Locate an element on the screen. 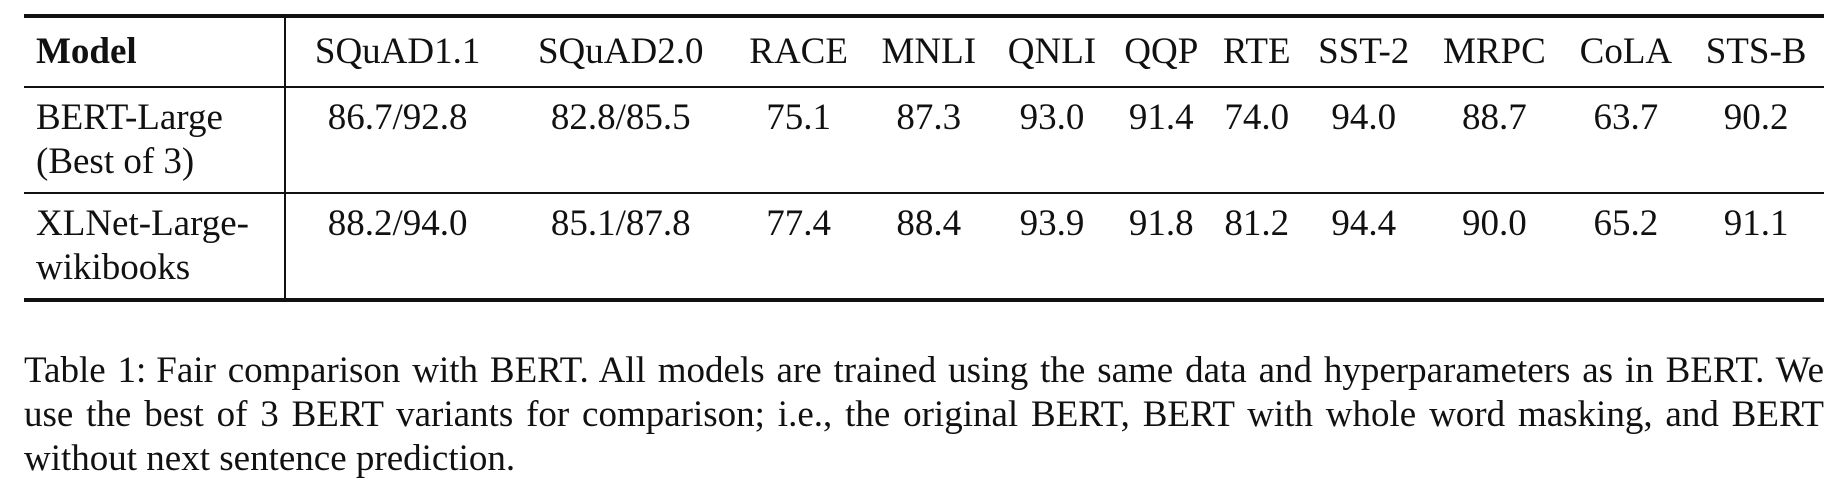 The height and width of the screenshot is (481, 1838). header-rte: RTE is located at coordinates (1256, 51).